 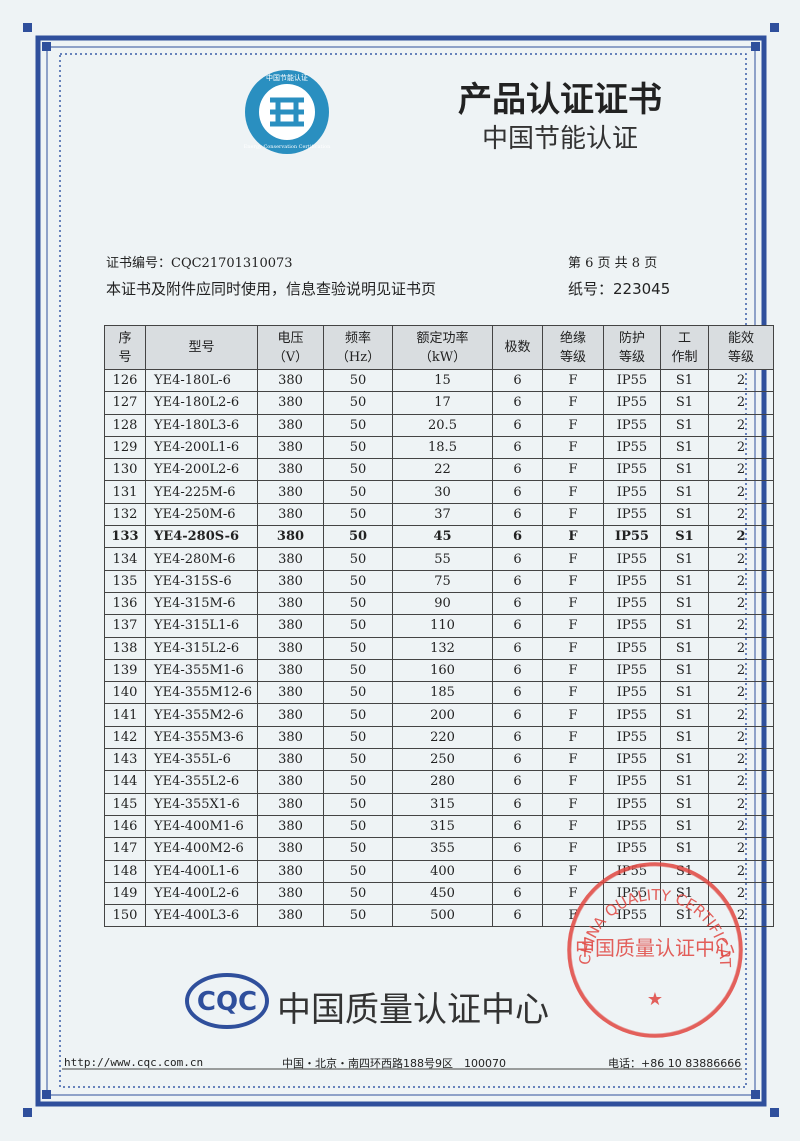 What do you see at coordinates (290, 357) in the screenshot?
I see `header-text: （V）` at bounding box center [290, 357].